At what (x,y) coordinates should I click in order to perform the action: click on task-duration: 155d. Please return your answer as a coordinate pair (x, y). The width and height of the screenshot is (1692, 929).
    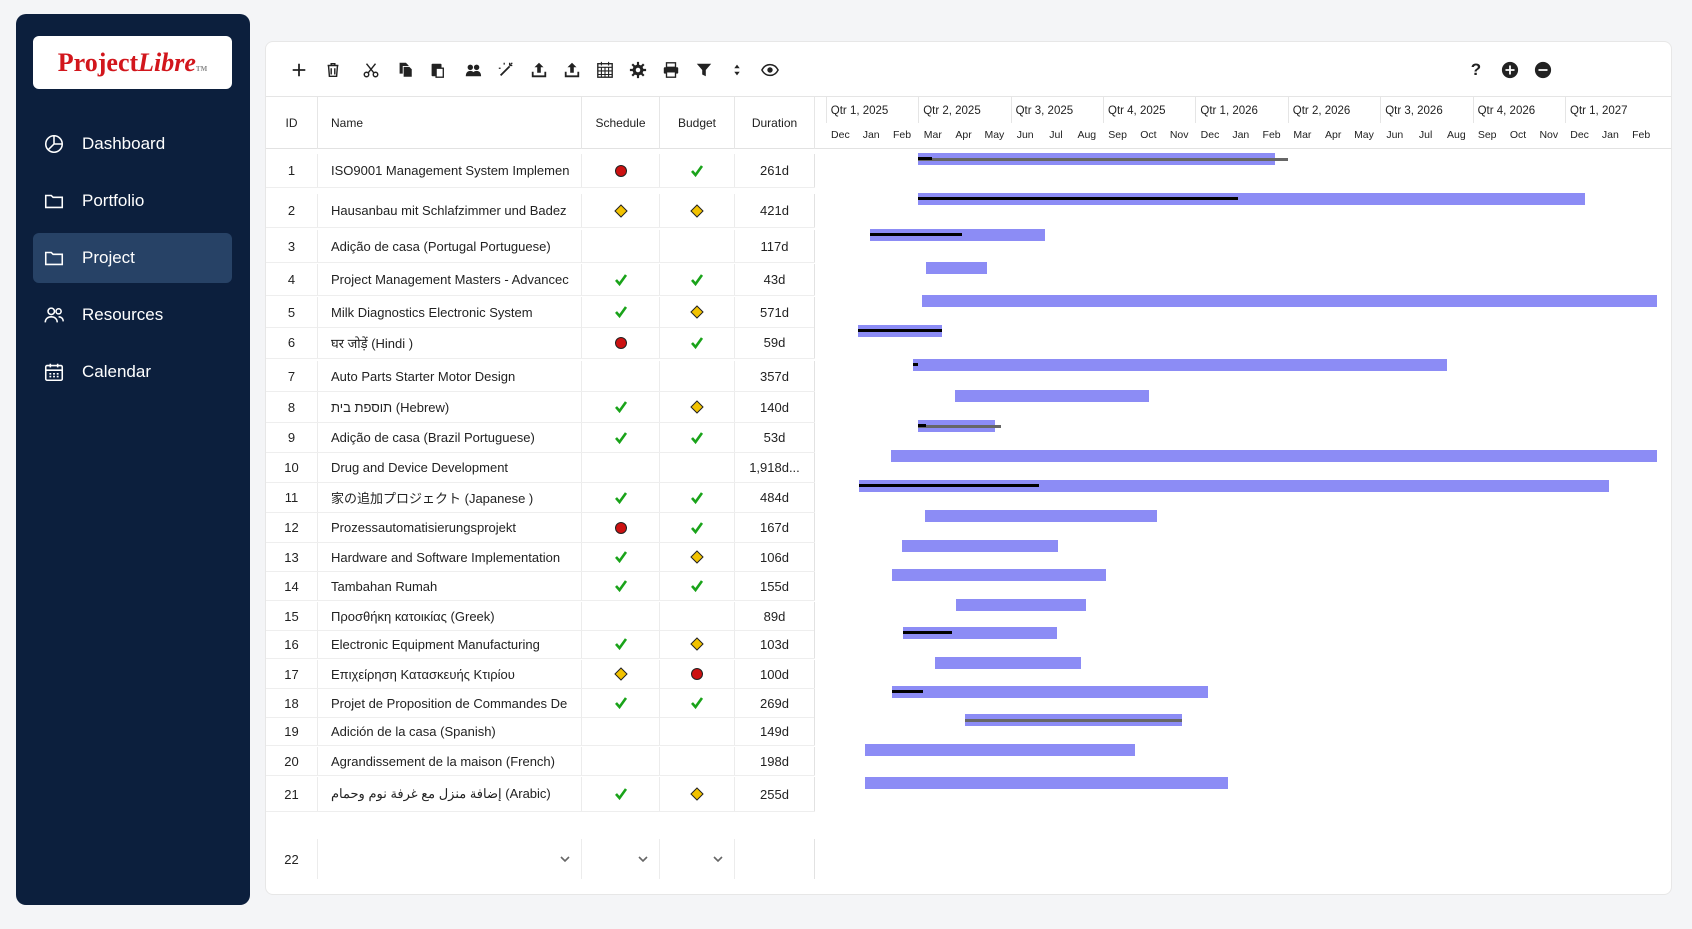
    Looking at the image, I should click on (775, 586).